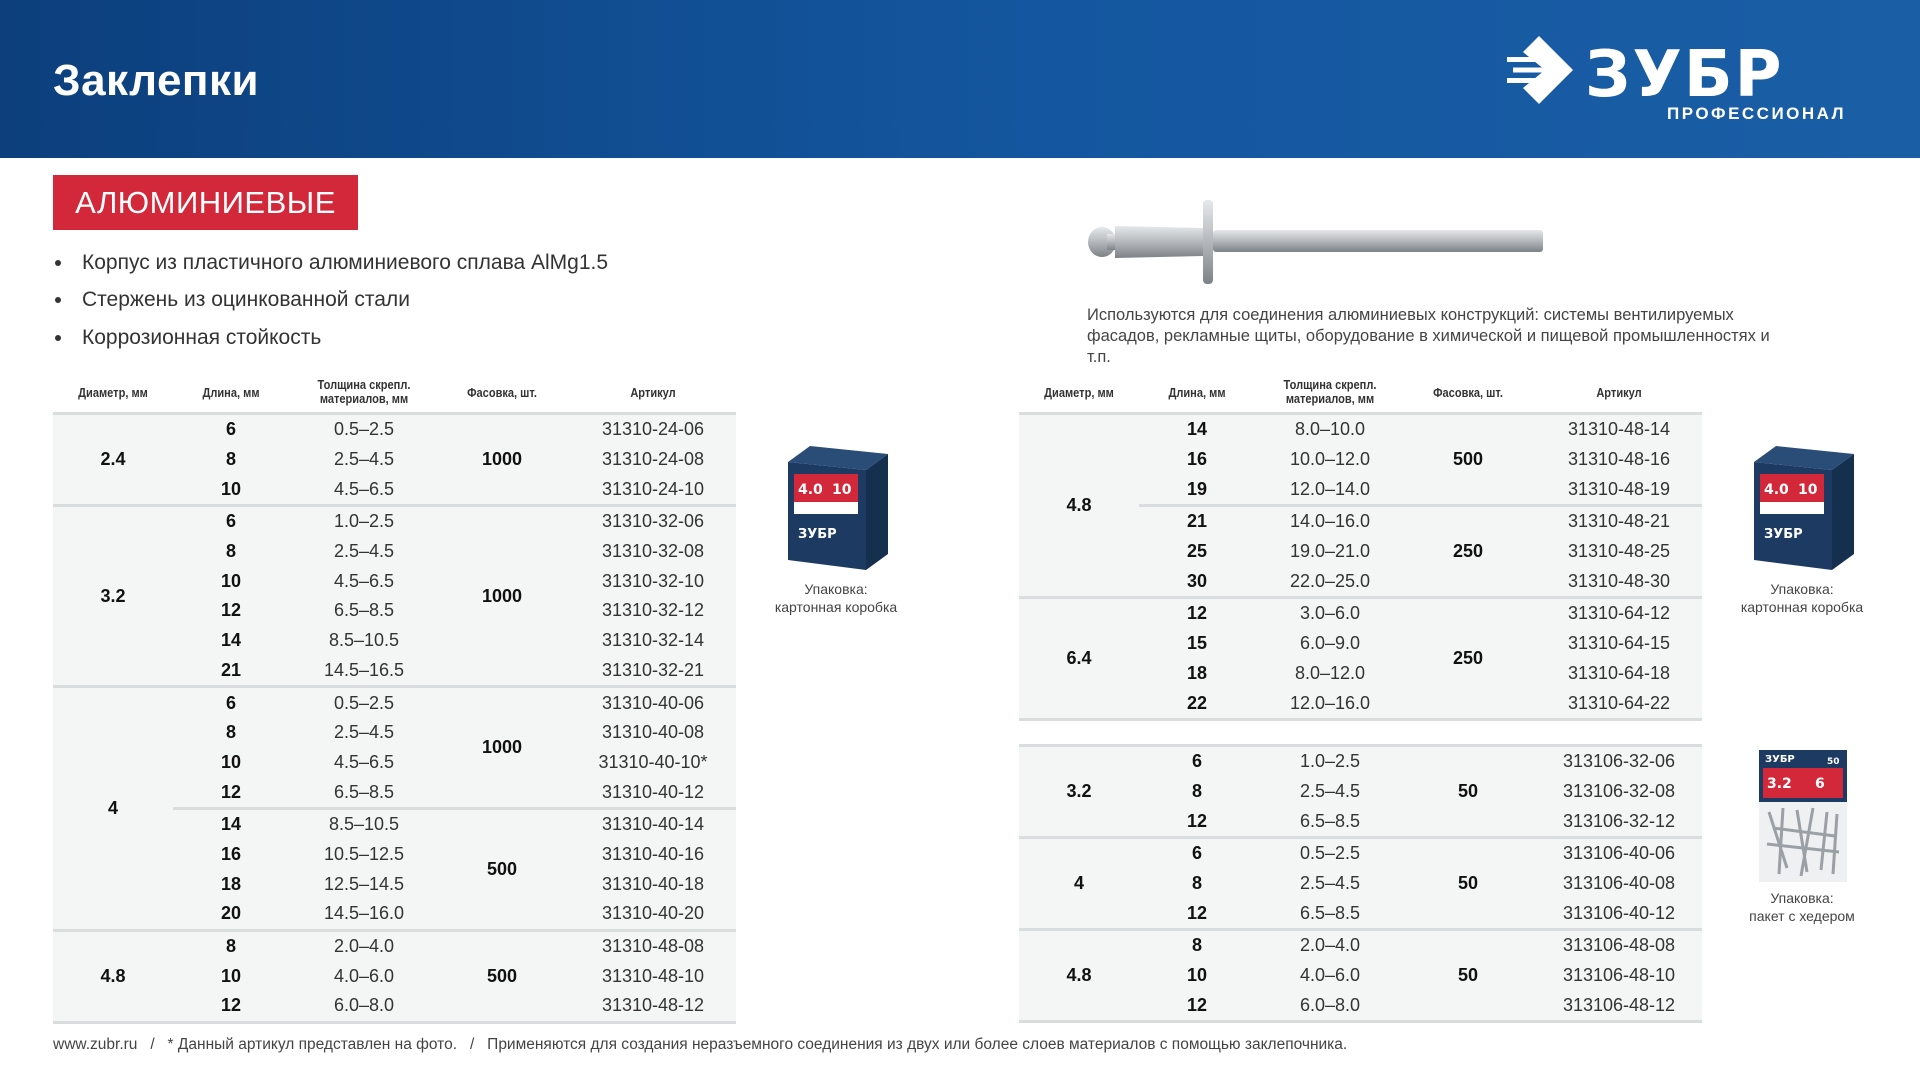 The image size is (1920, 1080). Describe the element at coordinates (502, 868) in the screenshot. I see `pack-cell: 500` at that location.